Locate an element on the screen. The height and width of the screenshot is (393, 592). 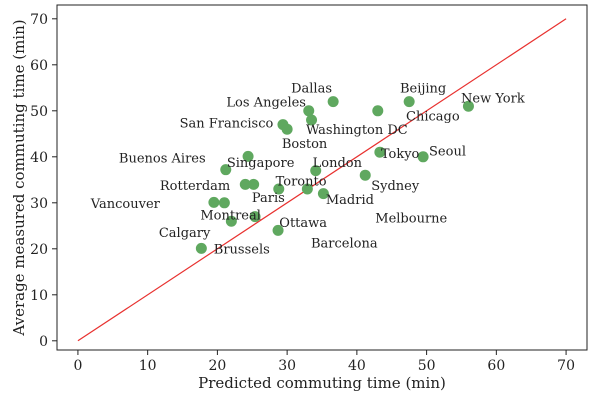
city-label: Calgary is located at coordinates (185, 233).